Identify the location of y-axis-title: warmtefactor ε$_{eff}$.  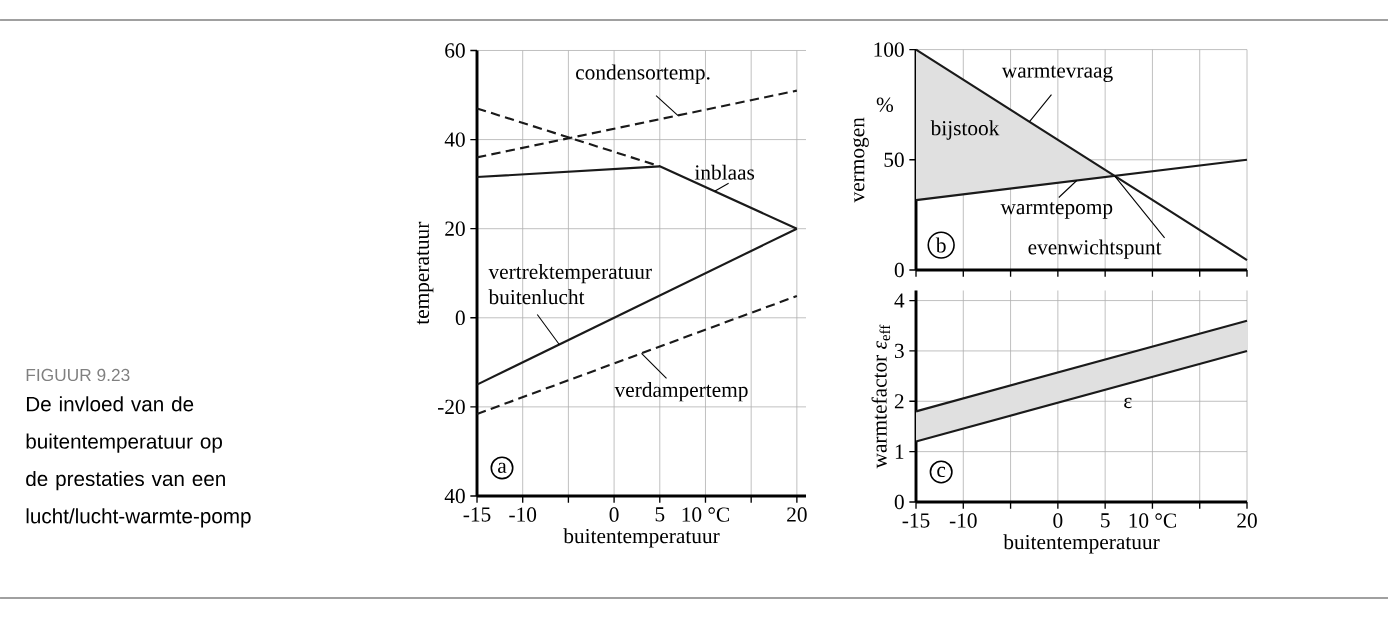
(881, 396).